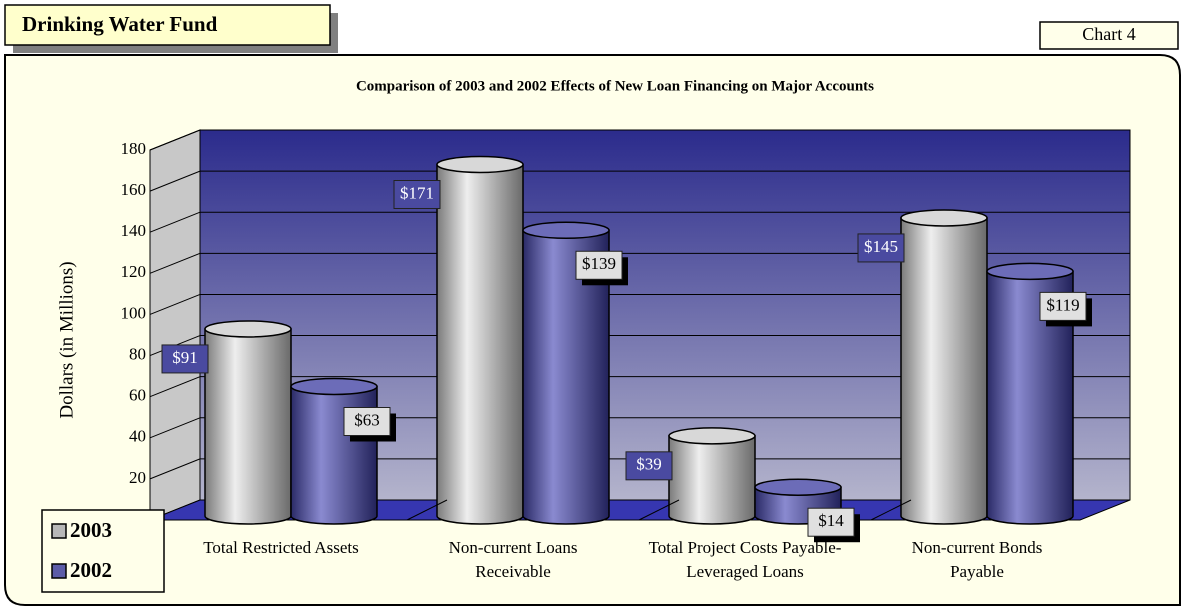  I want to click on y-tick-label: 100, so click(134, 312).